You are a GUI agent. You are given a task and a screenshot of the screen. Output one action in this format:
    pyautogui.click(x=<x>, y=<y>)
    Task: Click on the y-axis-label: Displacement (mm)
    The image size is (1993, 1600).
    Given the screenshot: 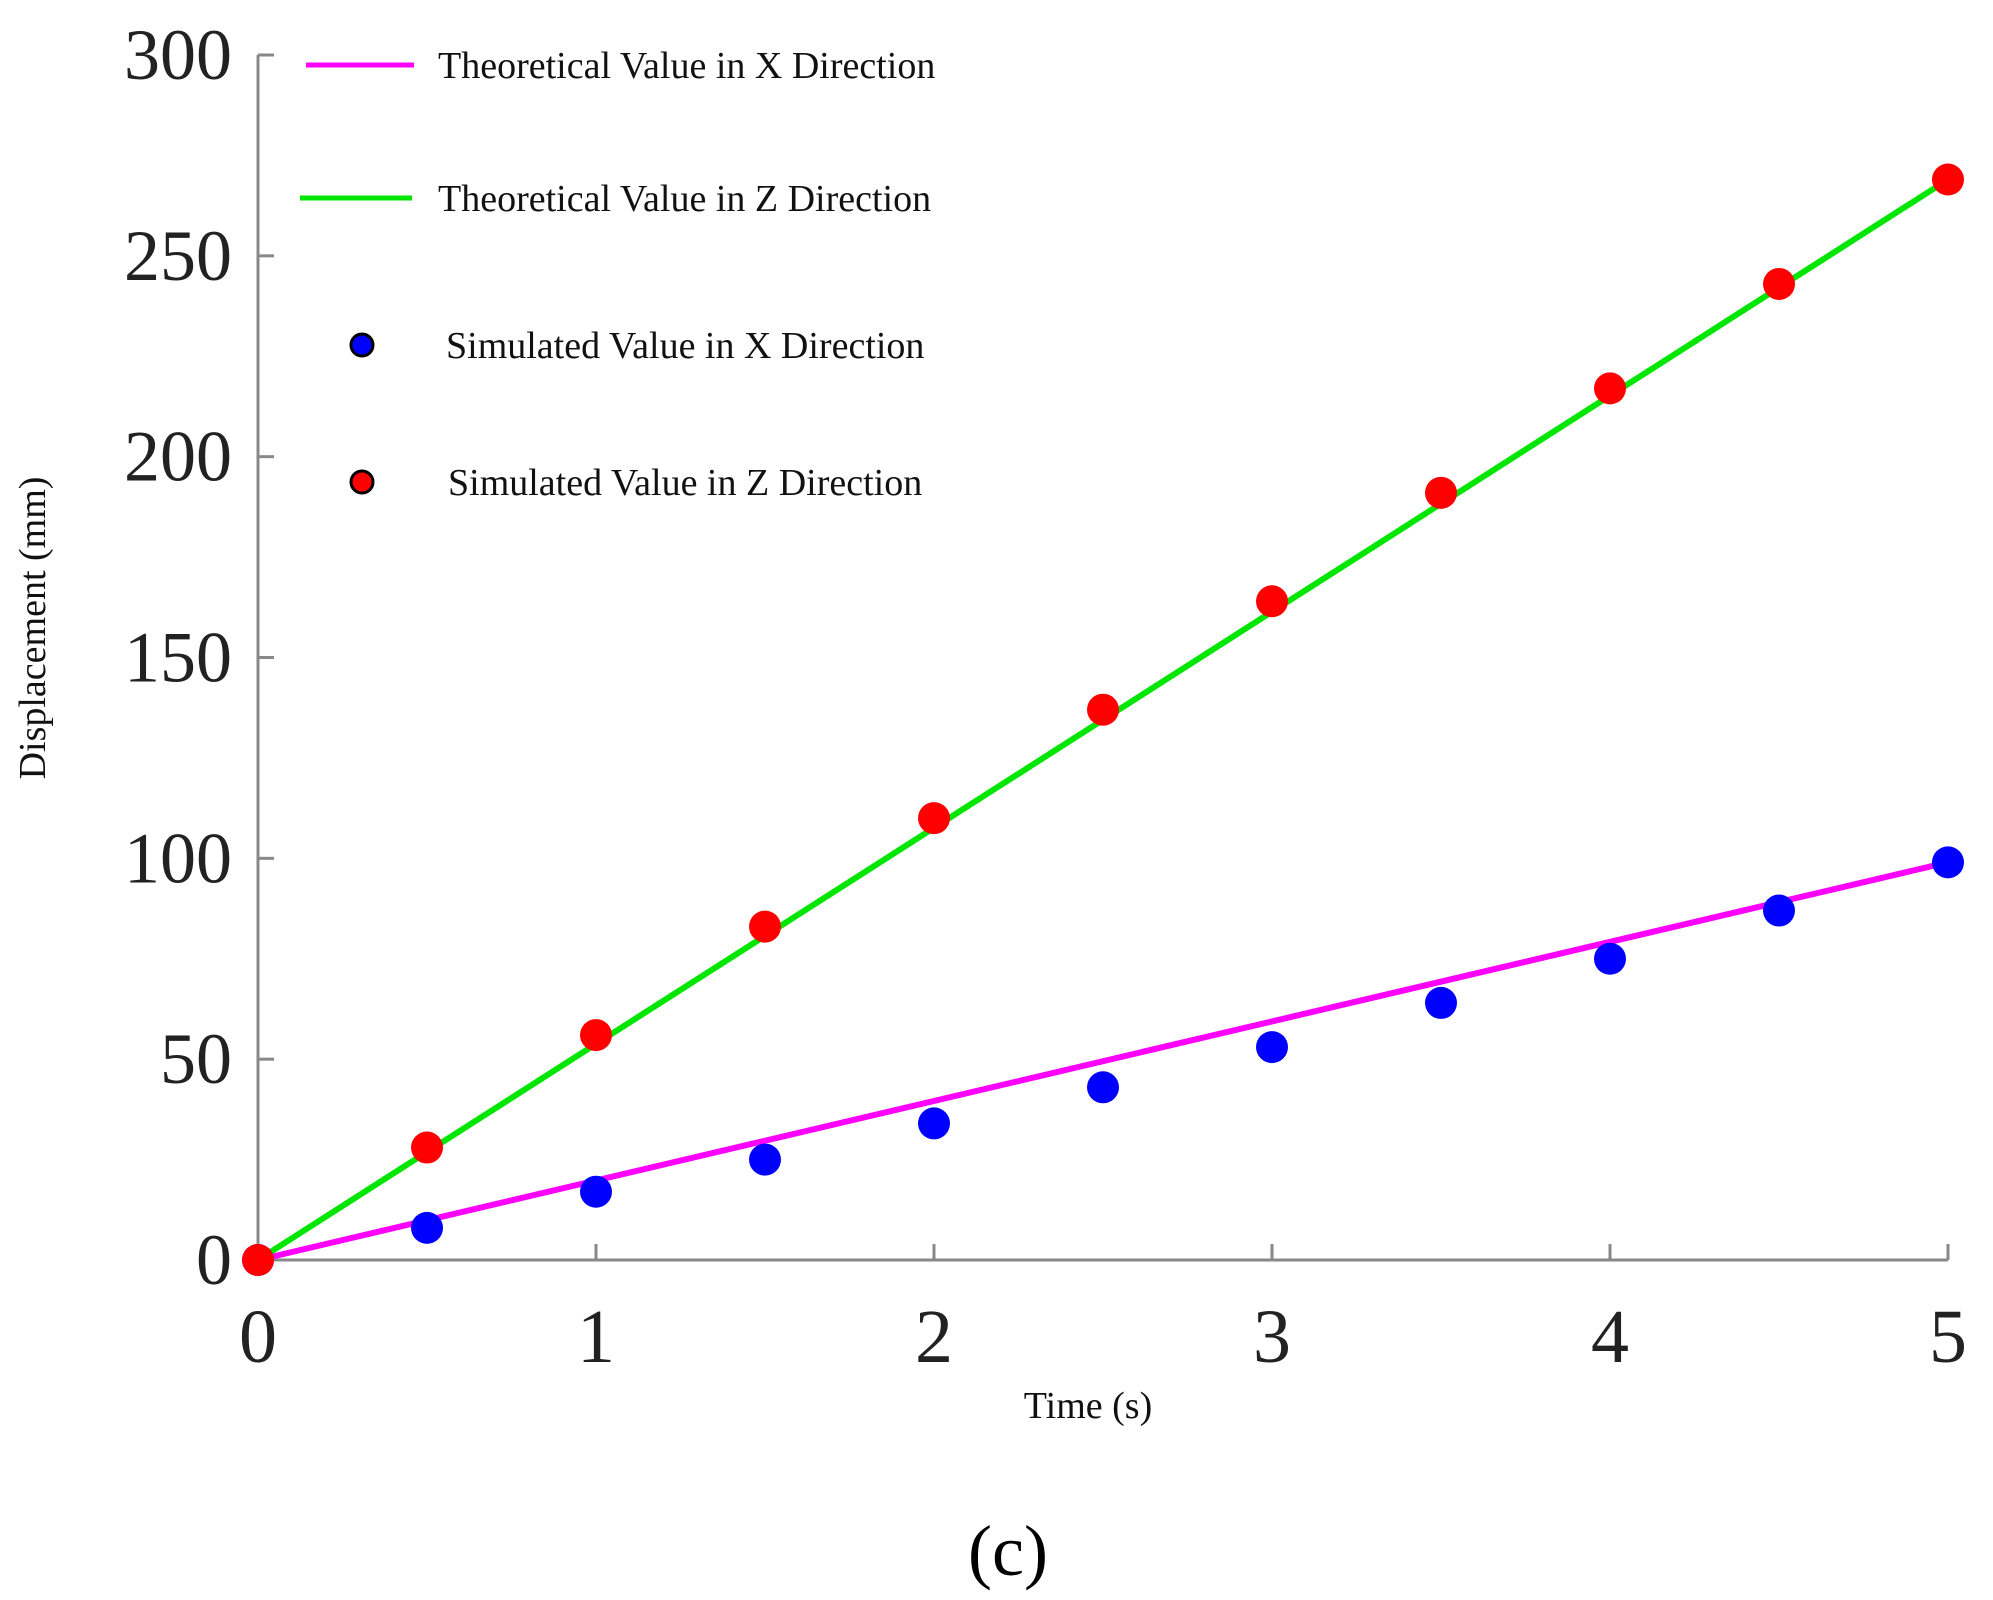 What is the action you would take?
    pyautogui.click(x=33, y=628)
    